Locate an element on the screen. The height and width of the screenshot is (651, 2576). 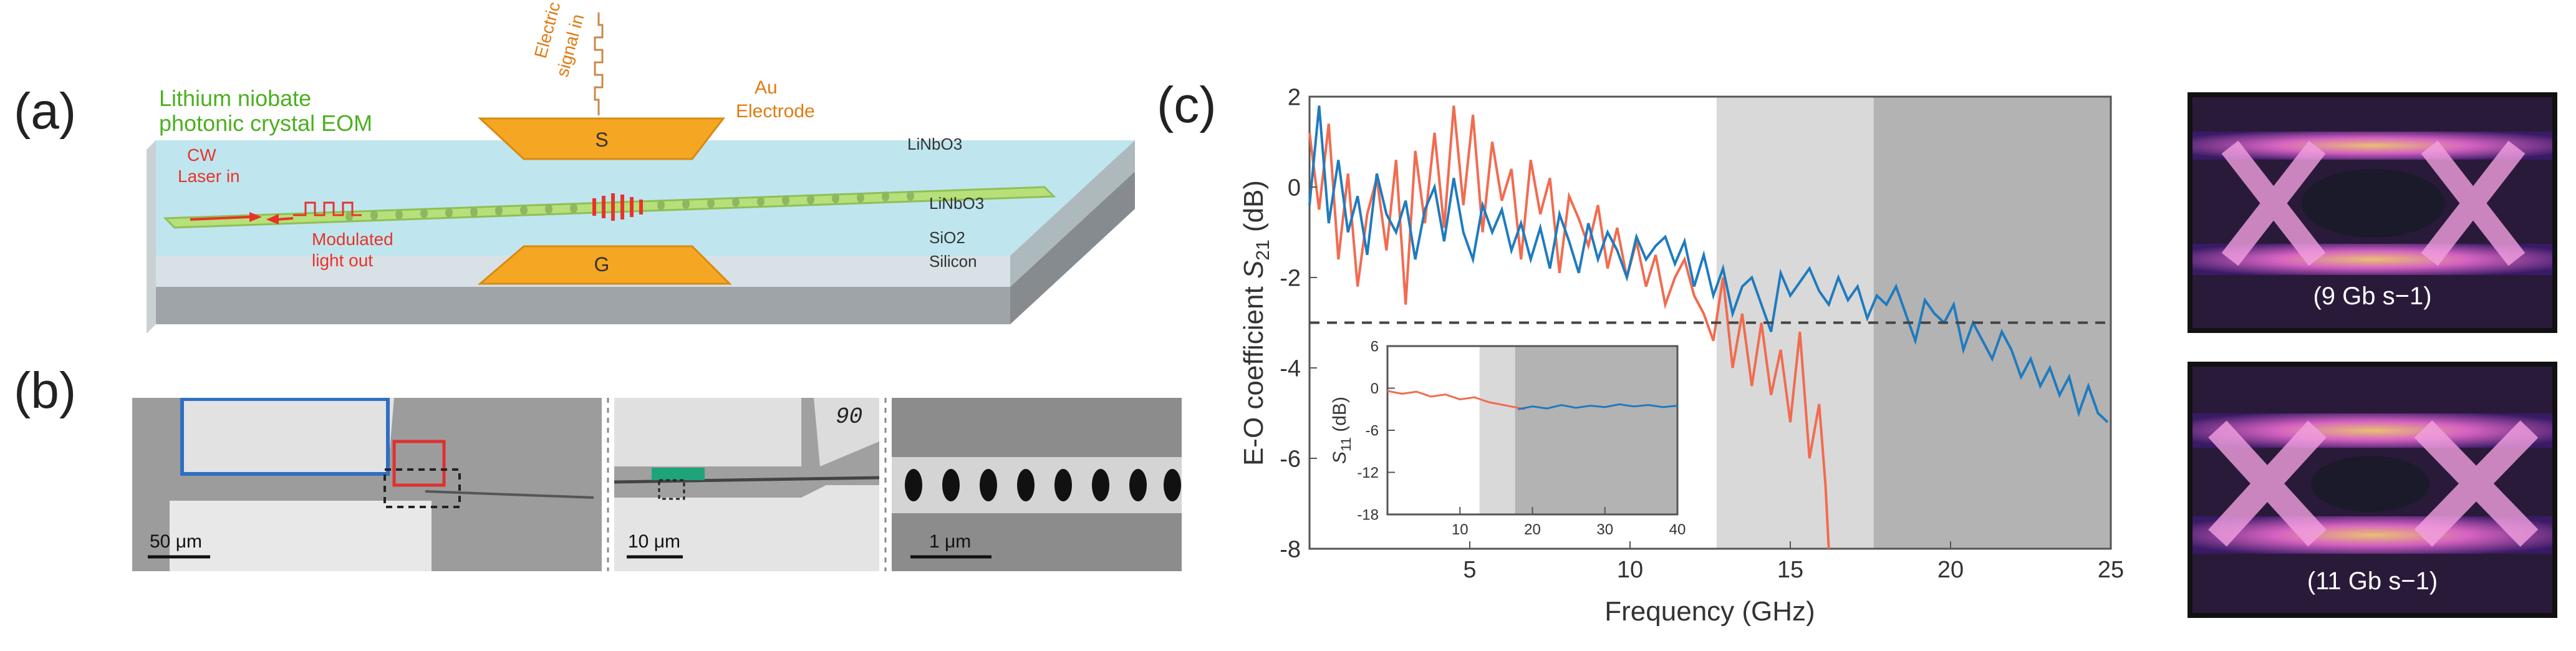
inset-x-tick-label: 20 is located at coordinates (1532, 529).